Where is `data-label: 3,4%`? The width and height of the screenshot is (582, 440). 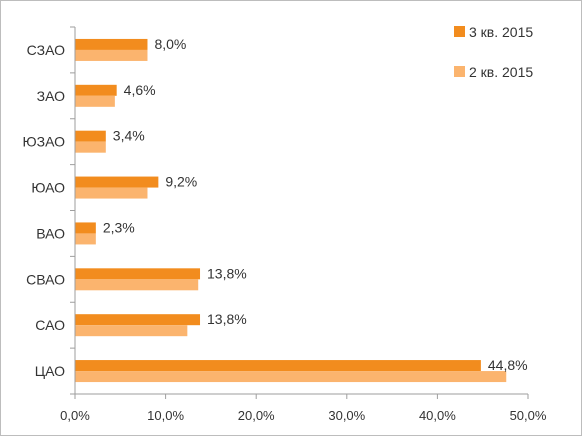
data-label: 3,4% is located at coordinates (129, 136).